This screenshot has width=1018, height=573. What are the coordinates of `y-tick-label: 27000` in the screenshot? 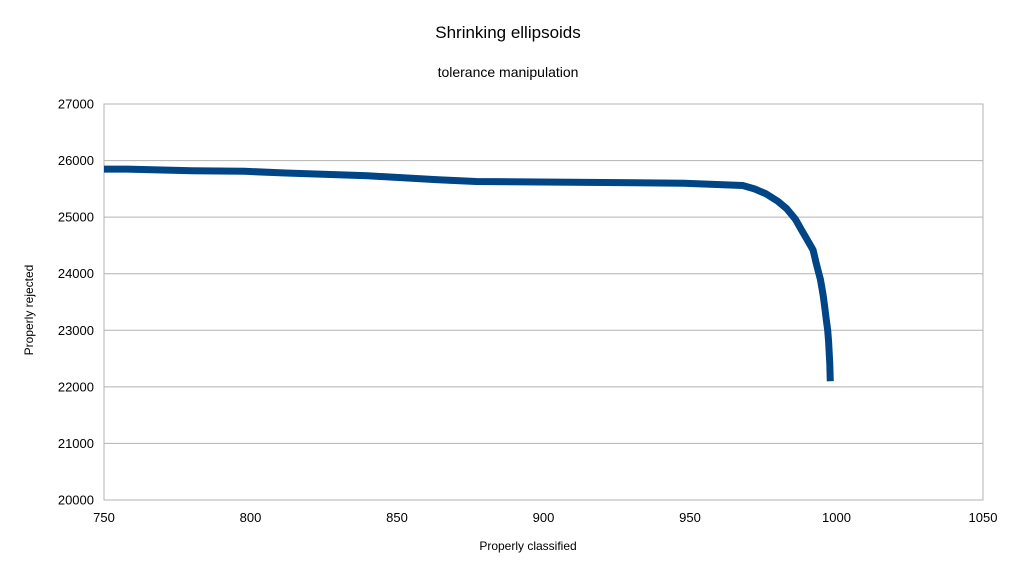 It's located at (76, 104).